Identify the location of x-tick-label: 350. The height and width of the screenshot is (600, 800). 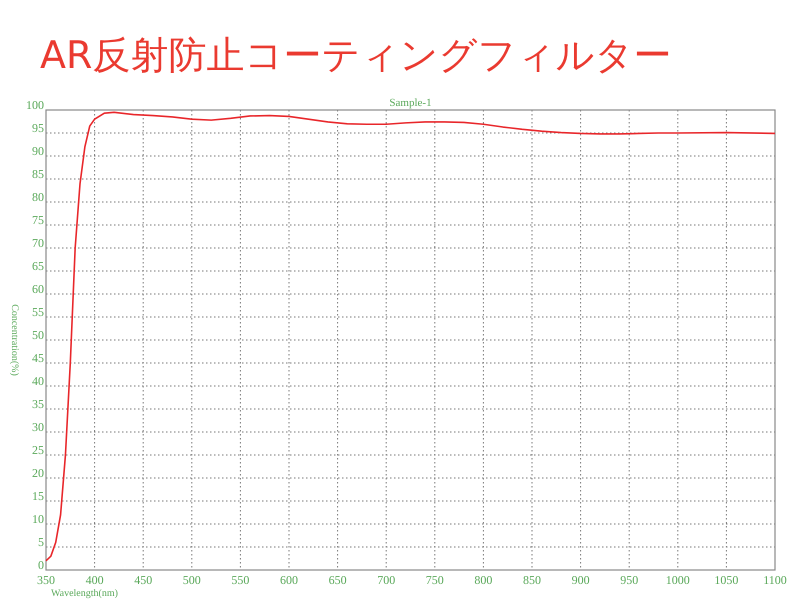
(46, 580).